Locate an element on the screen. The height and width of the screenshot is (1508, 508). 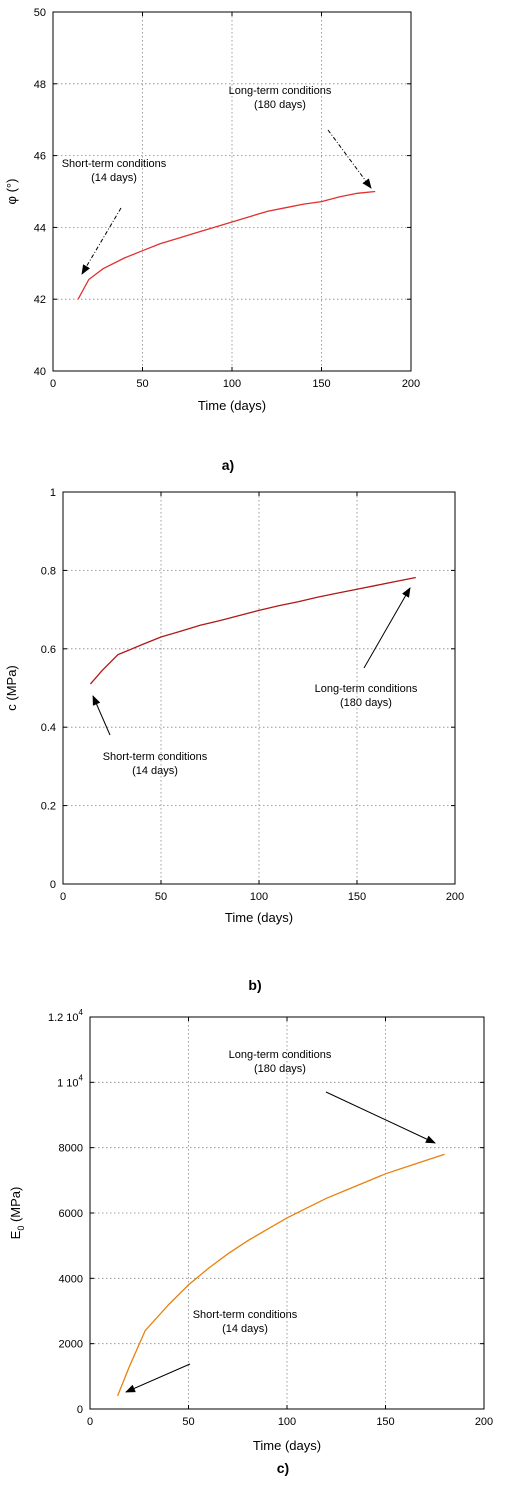
y-tick-label: 1 104 is located at coordinates (70, 1081).